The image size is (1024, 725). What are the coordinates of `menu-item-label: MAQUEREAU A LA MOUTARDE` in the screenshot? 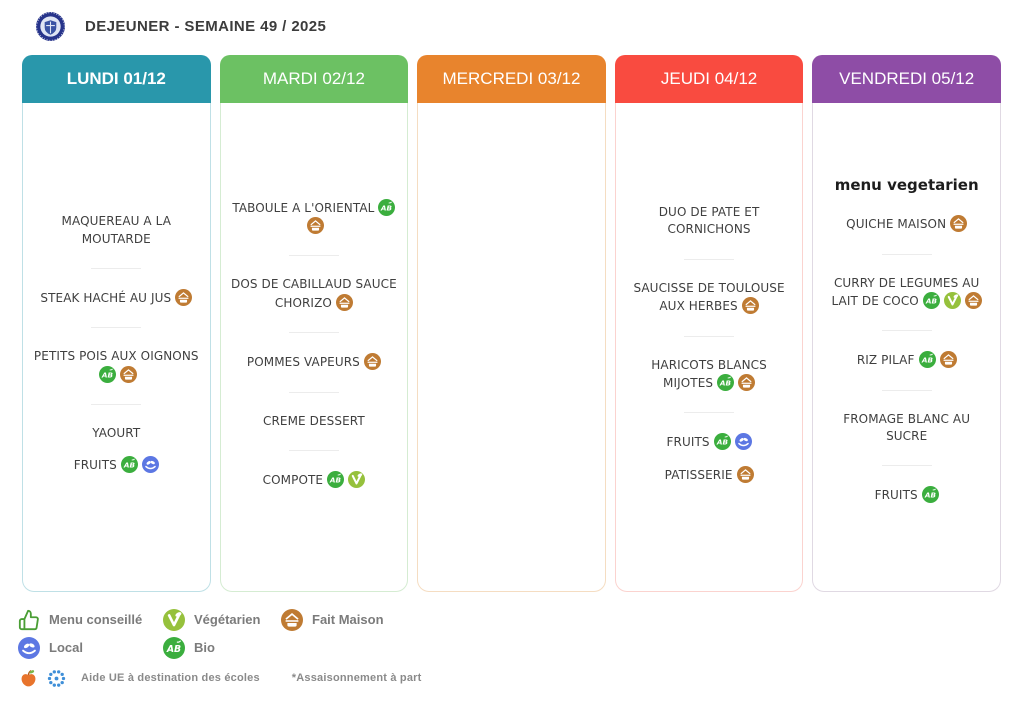 It's located at (116, 230).